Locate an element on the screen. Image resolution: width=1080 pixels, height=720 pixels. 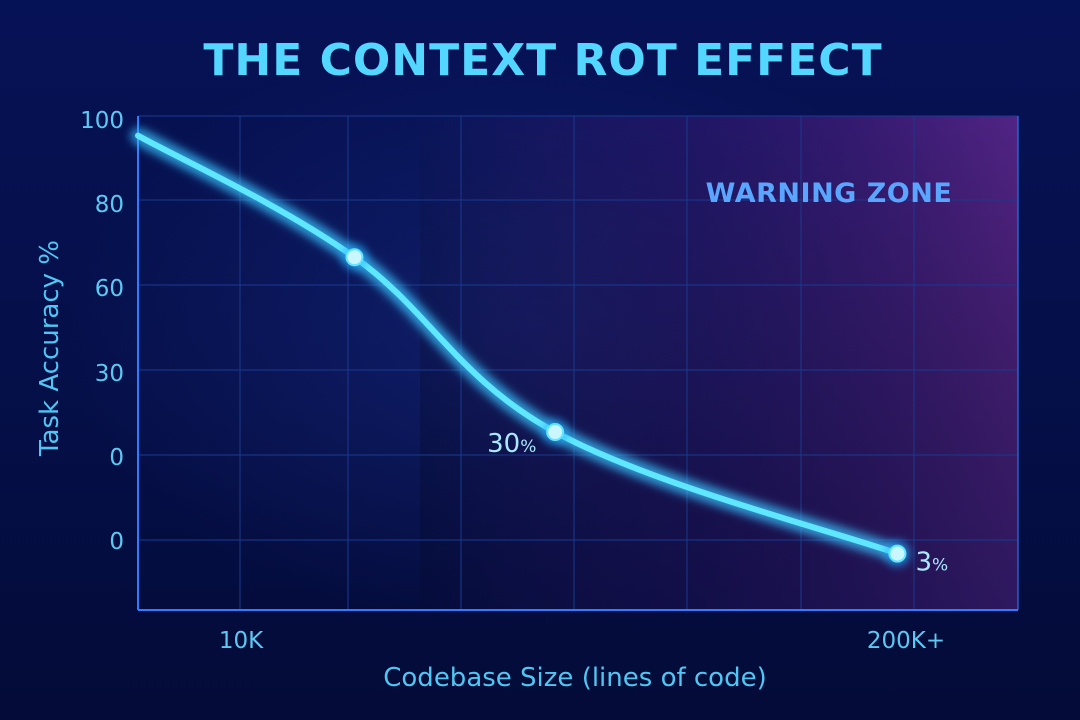
y-tick-label: 80 is located at coordinates (109, 205).